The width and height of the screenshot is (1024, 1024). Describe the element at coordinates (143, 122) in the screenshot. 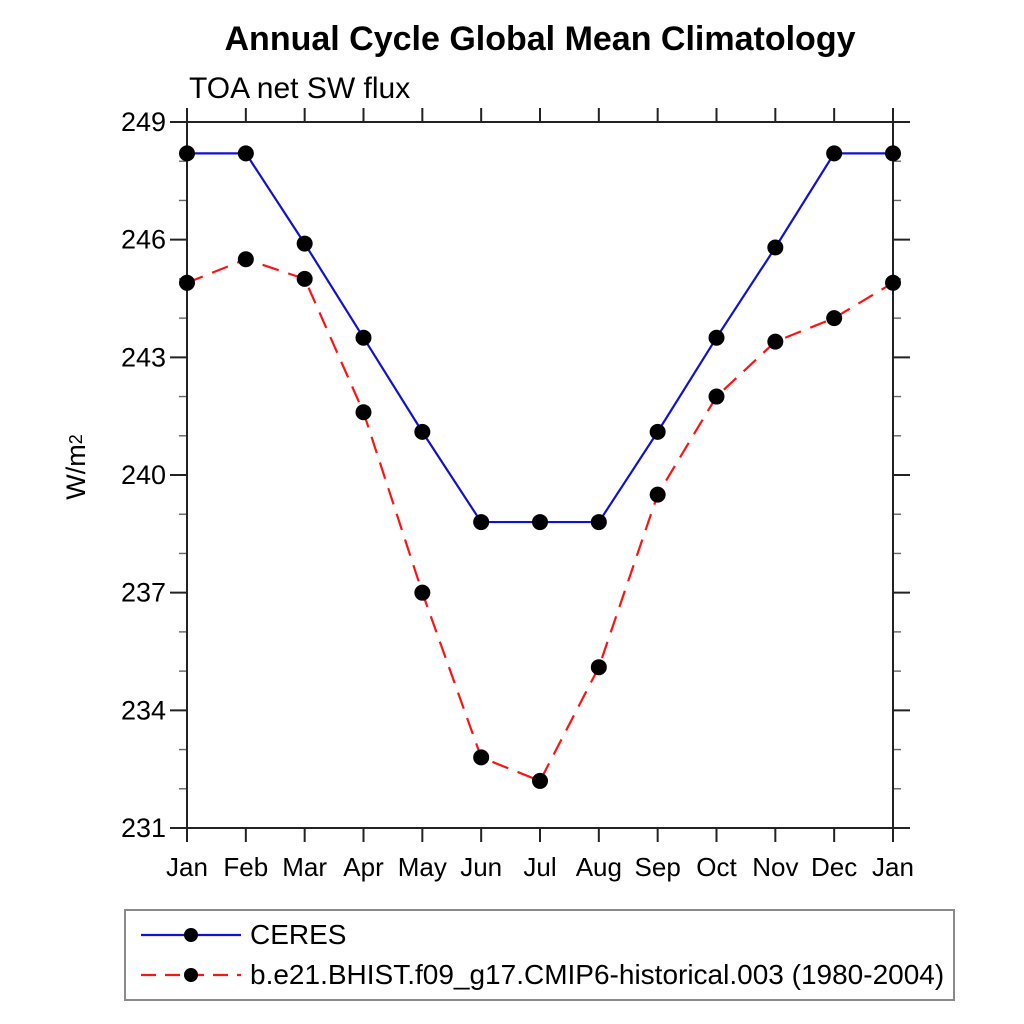

I see `y-tick-label: 249` at that location.